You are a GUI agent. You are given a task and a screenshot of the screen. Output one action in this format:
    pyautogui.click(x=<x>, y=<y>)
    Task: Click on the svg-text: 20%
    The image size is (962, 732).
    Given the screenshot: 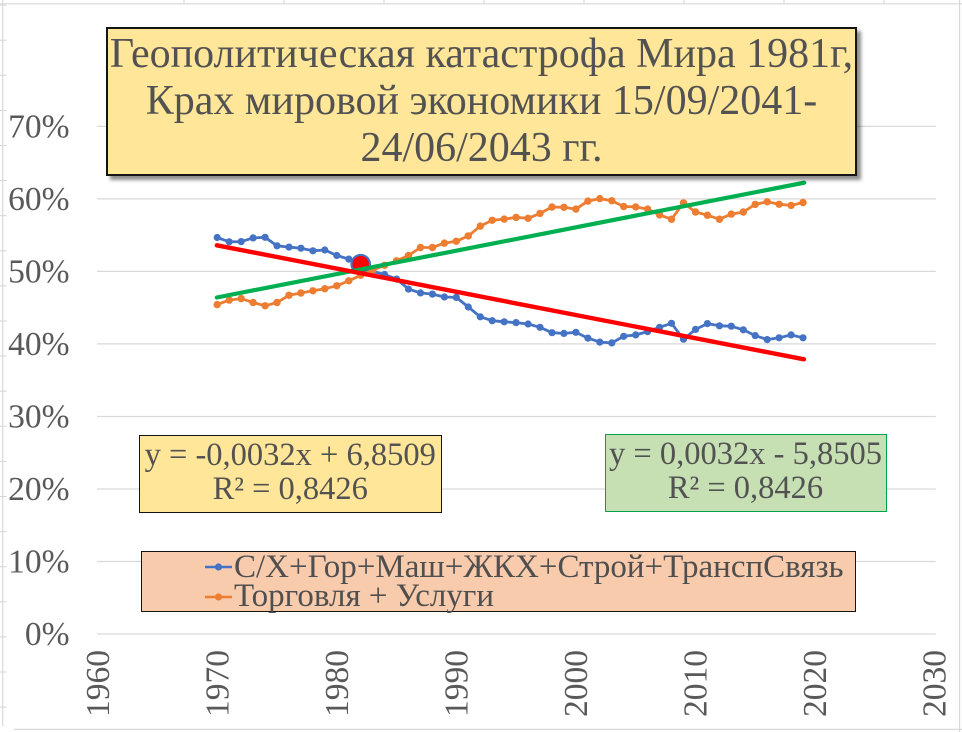 What is the action you would take?
    pyautogui.click(x=38, y=489)
    